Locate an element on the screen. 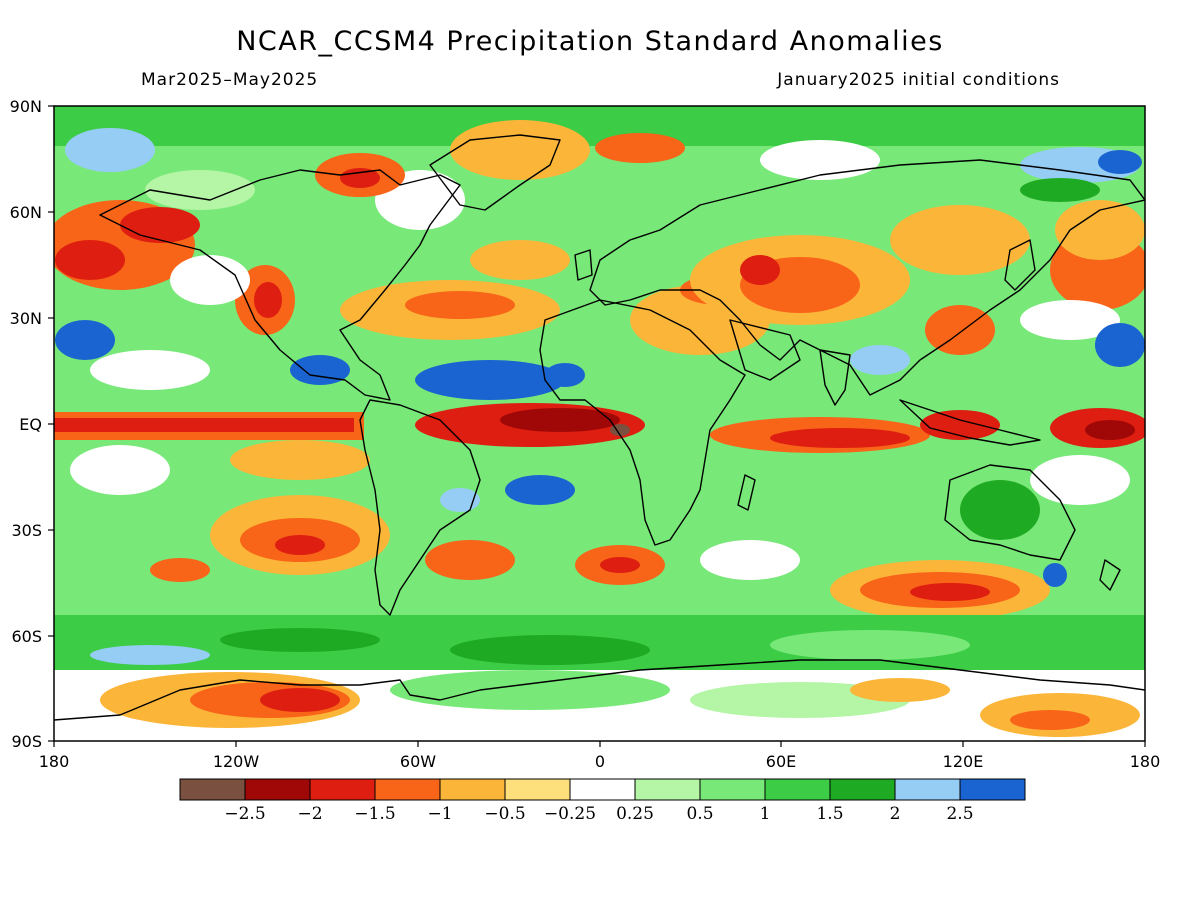 The image size is (1200, 900). lat-label-60n: 60N is located at coordinates (26, 212).